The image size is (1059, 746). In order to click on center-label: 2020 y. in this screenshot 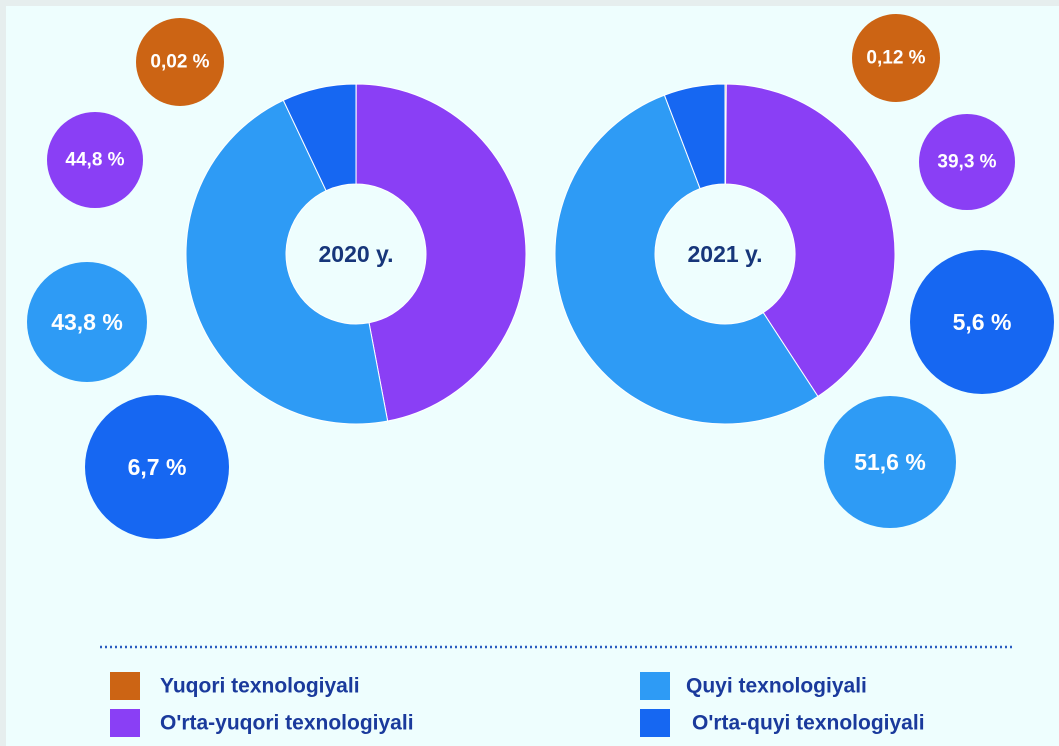, I will do `click(355, 254)`.